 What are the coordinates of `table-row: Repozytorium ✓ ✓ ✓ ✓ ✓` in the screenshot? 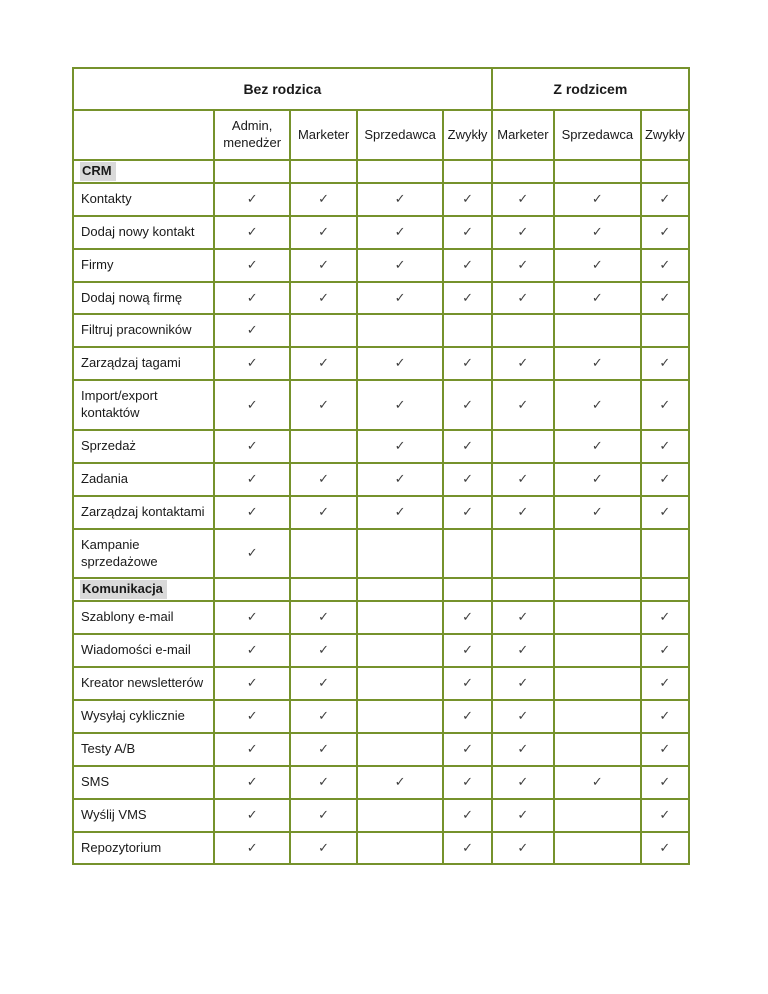 It's located at (381, 848).